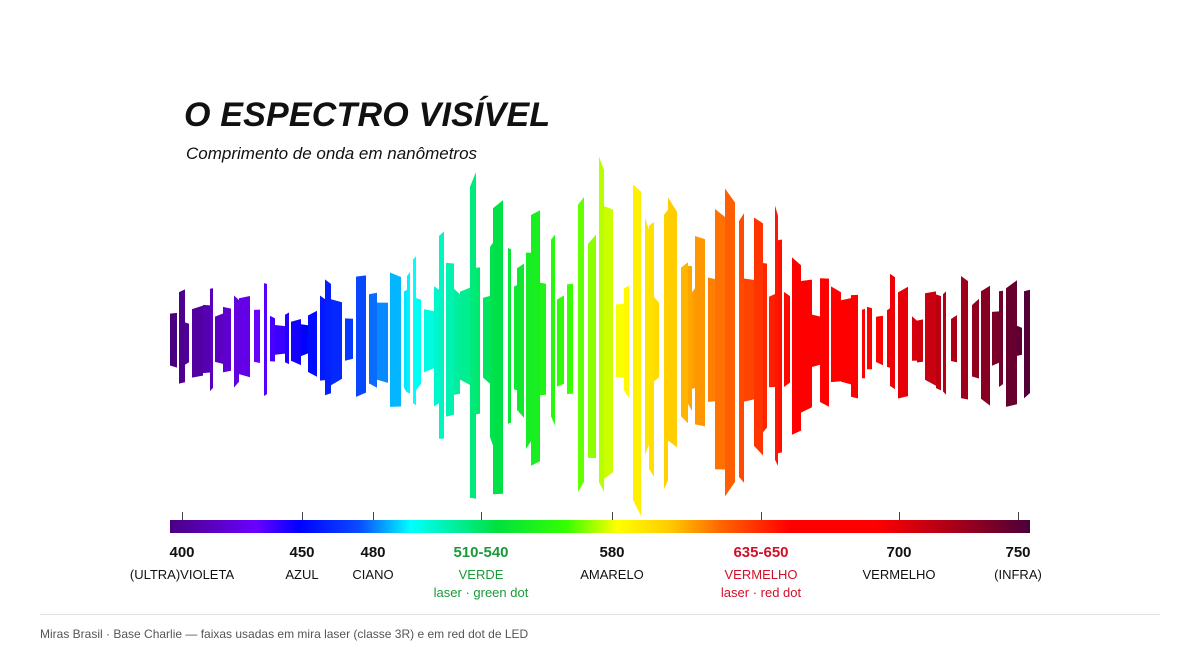  I want to click on band-label-red-laser: VERMELHO, so click(761, 574).